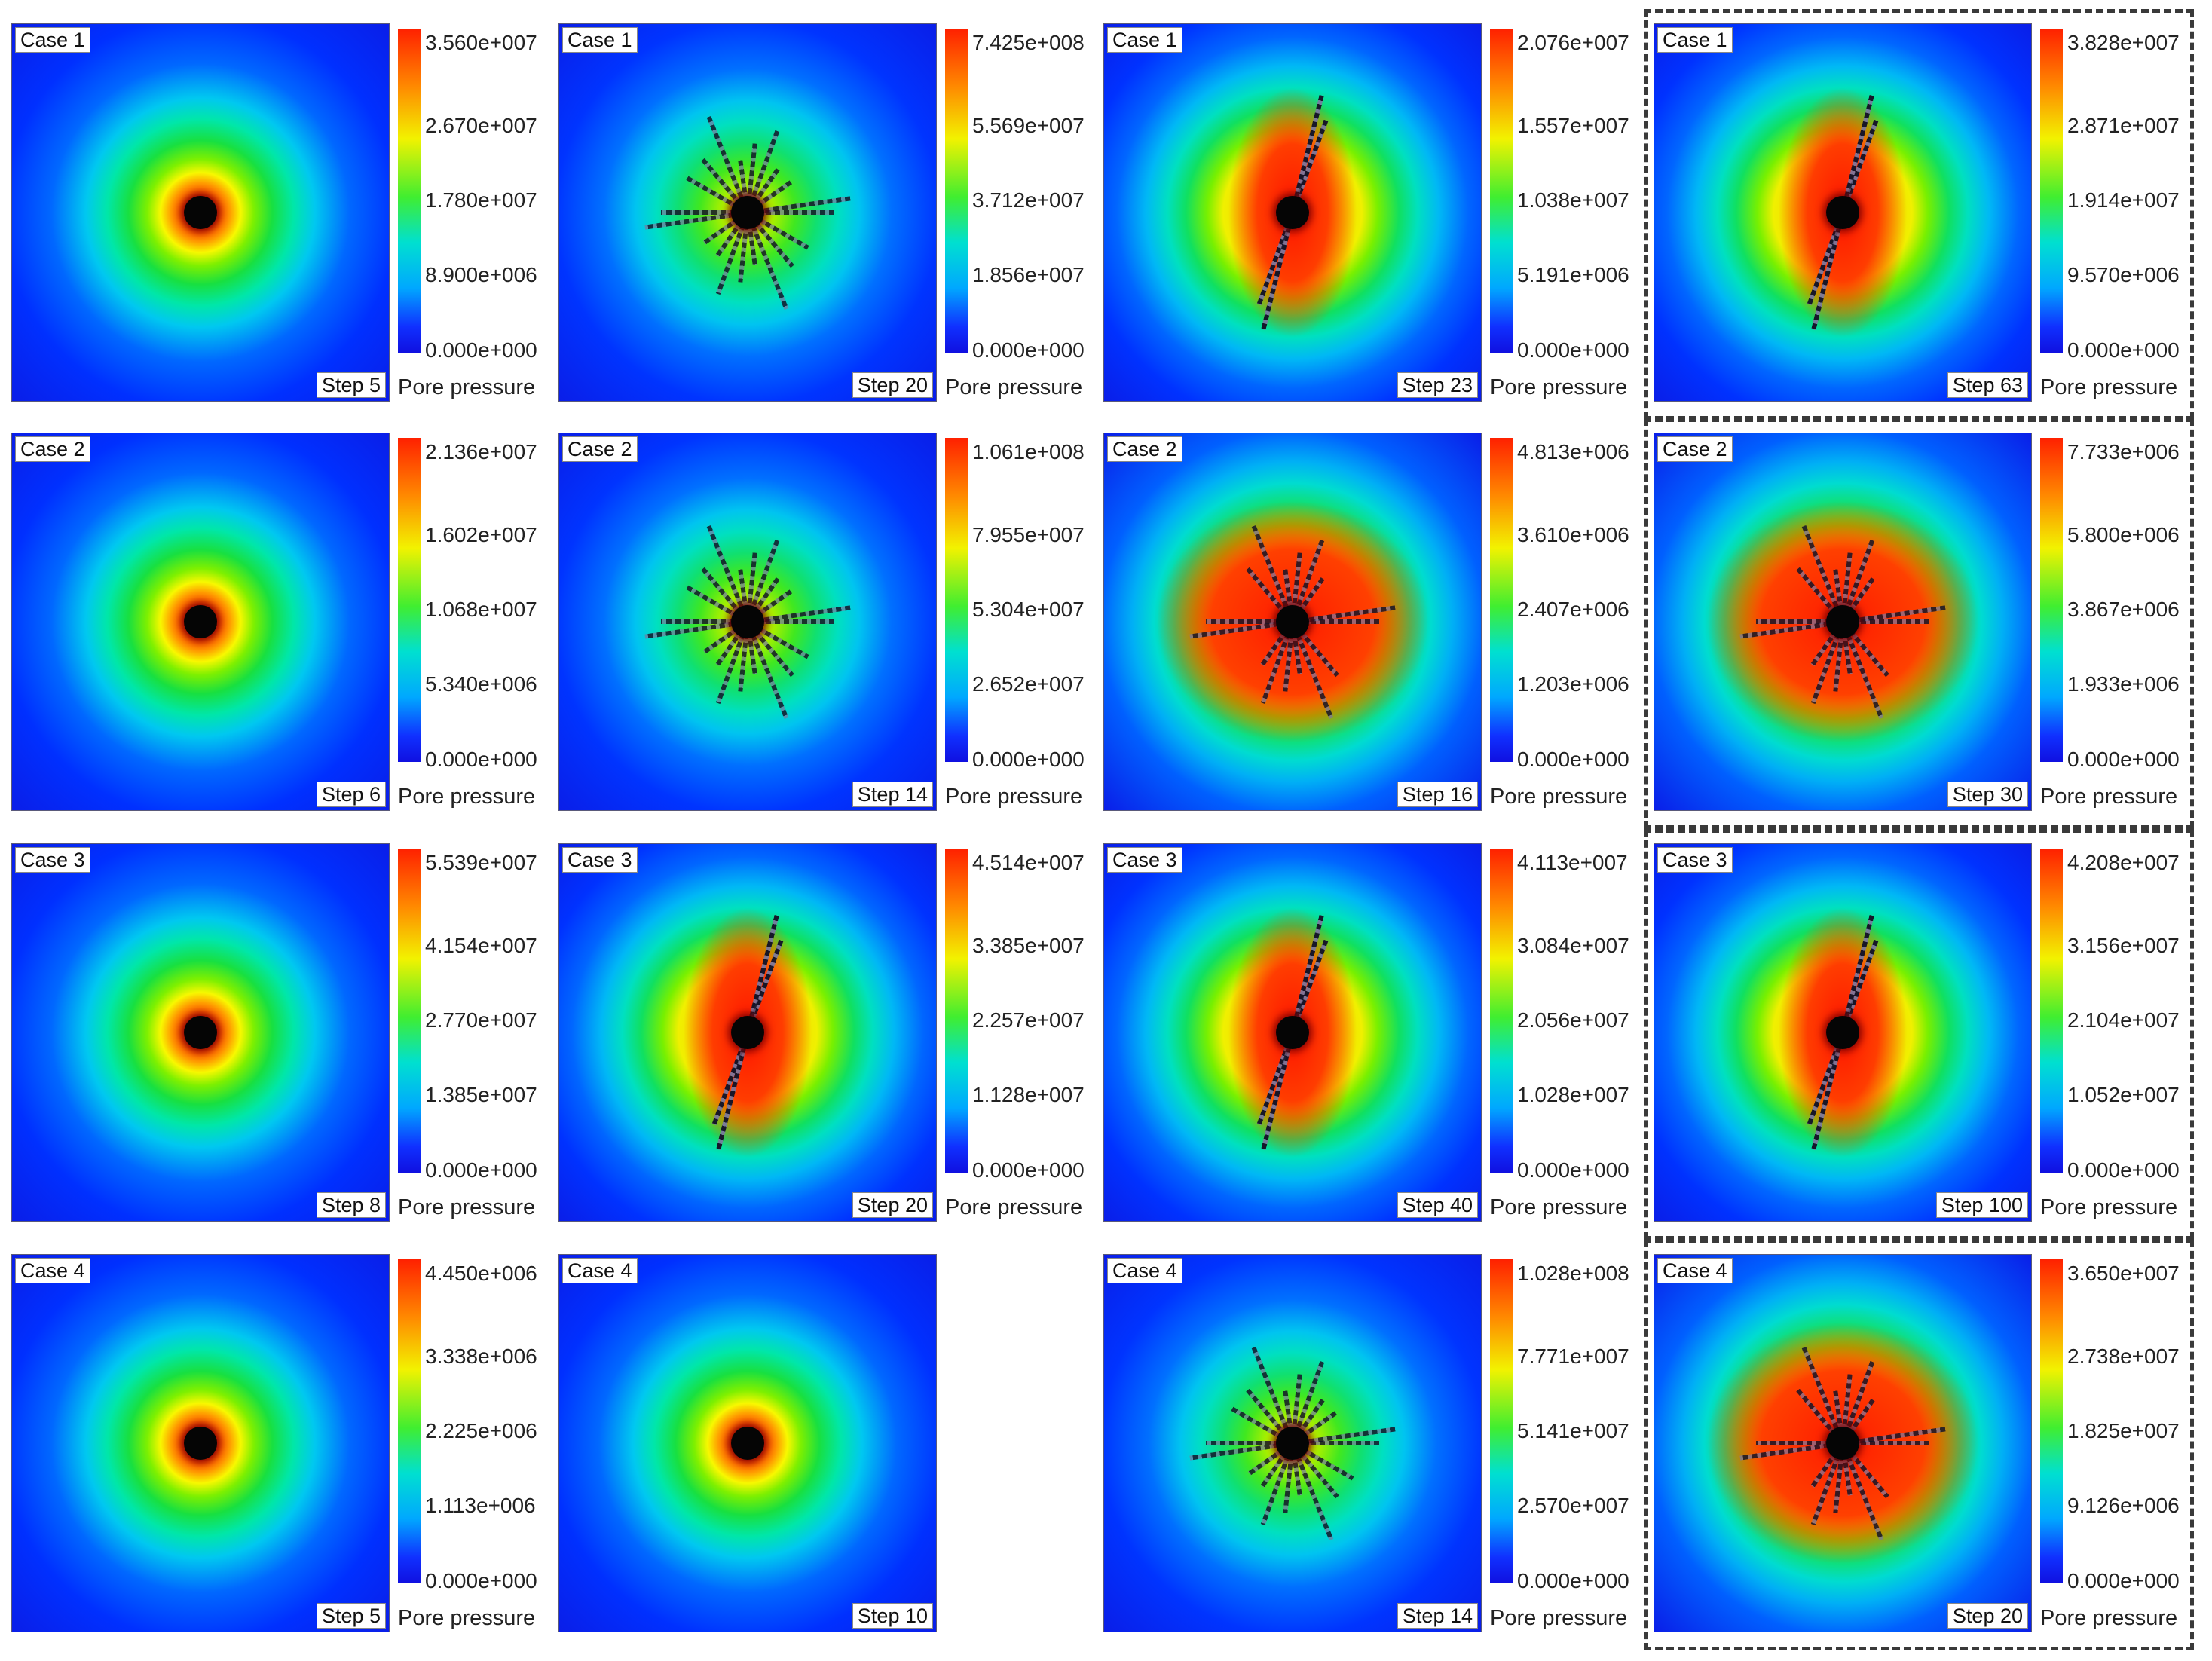 This screenshot has height=1661, width=2212. I want to click on colorbar-tick-label: 1.038e+007, so click(1573, 200).